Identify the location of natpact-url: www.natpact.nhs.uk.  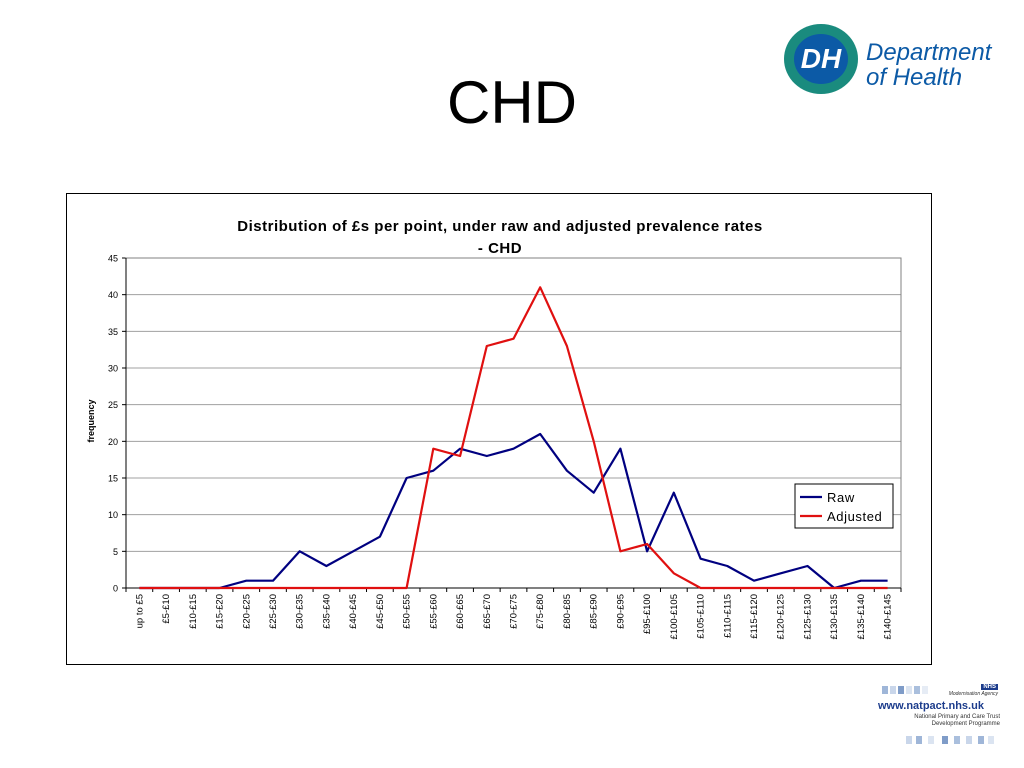
(931, 706).